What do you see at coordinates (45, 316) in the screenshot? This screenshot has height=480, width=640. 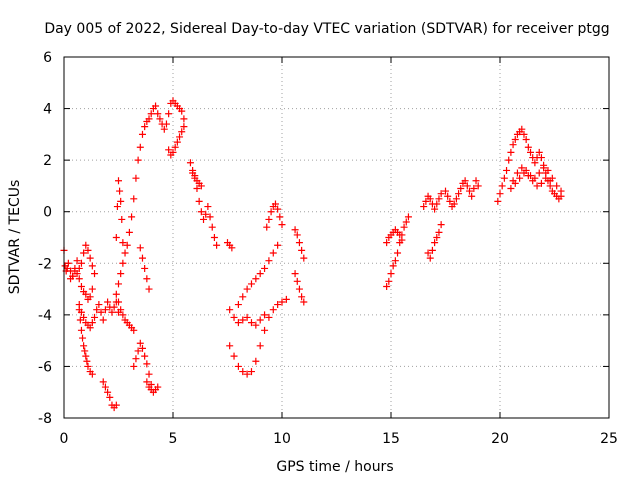 I see `y-tick-label: -4` at bounding box center [45, 316].